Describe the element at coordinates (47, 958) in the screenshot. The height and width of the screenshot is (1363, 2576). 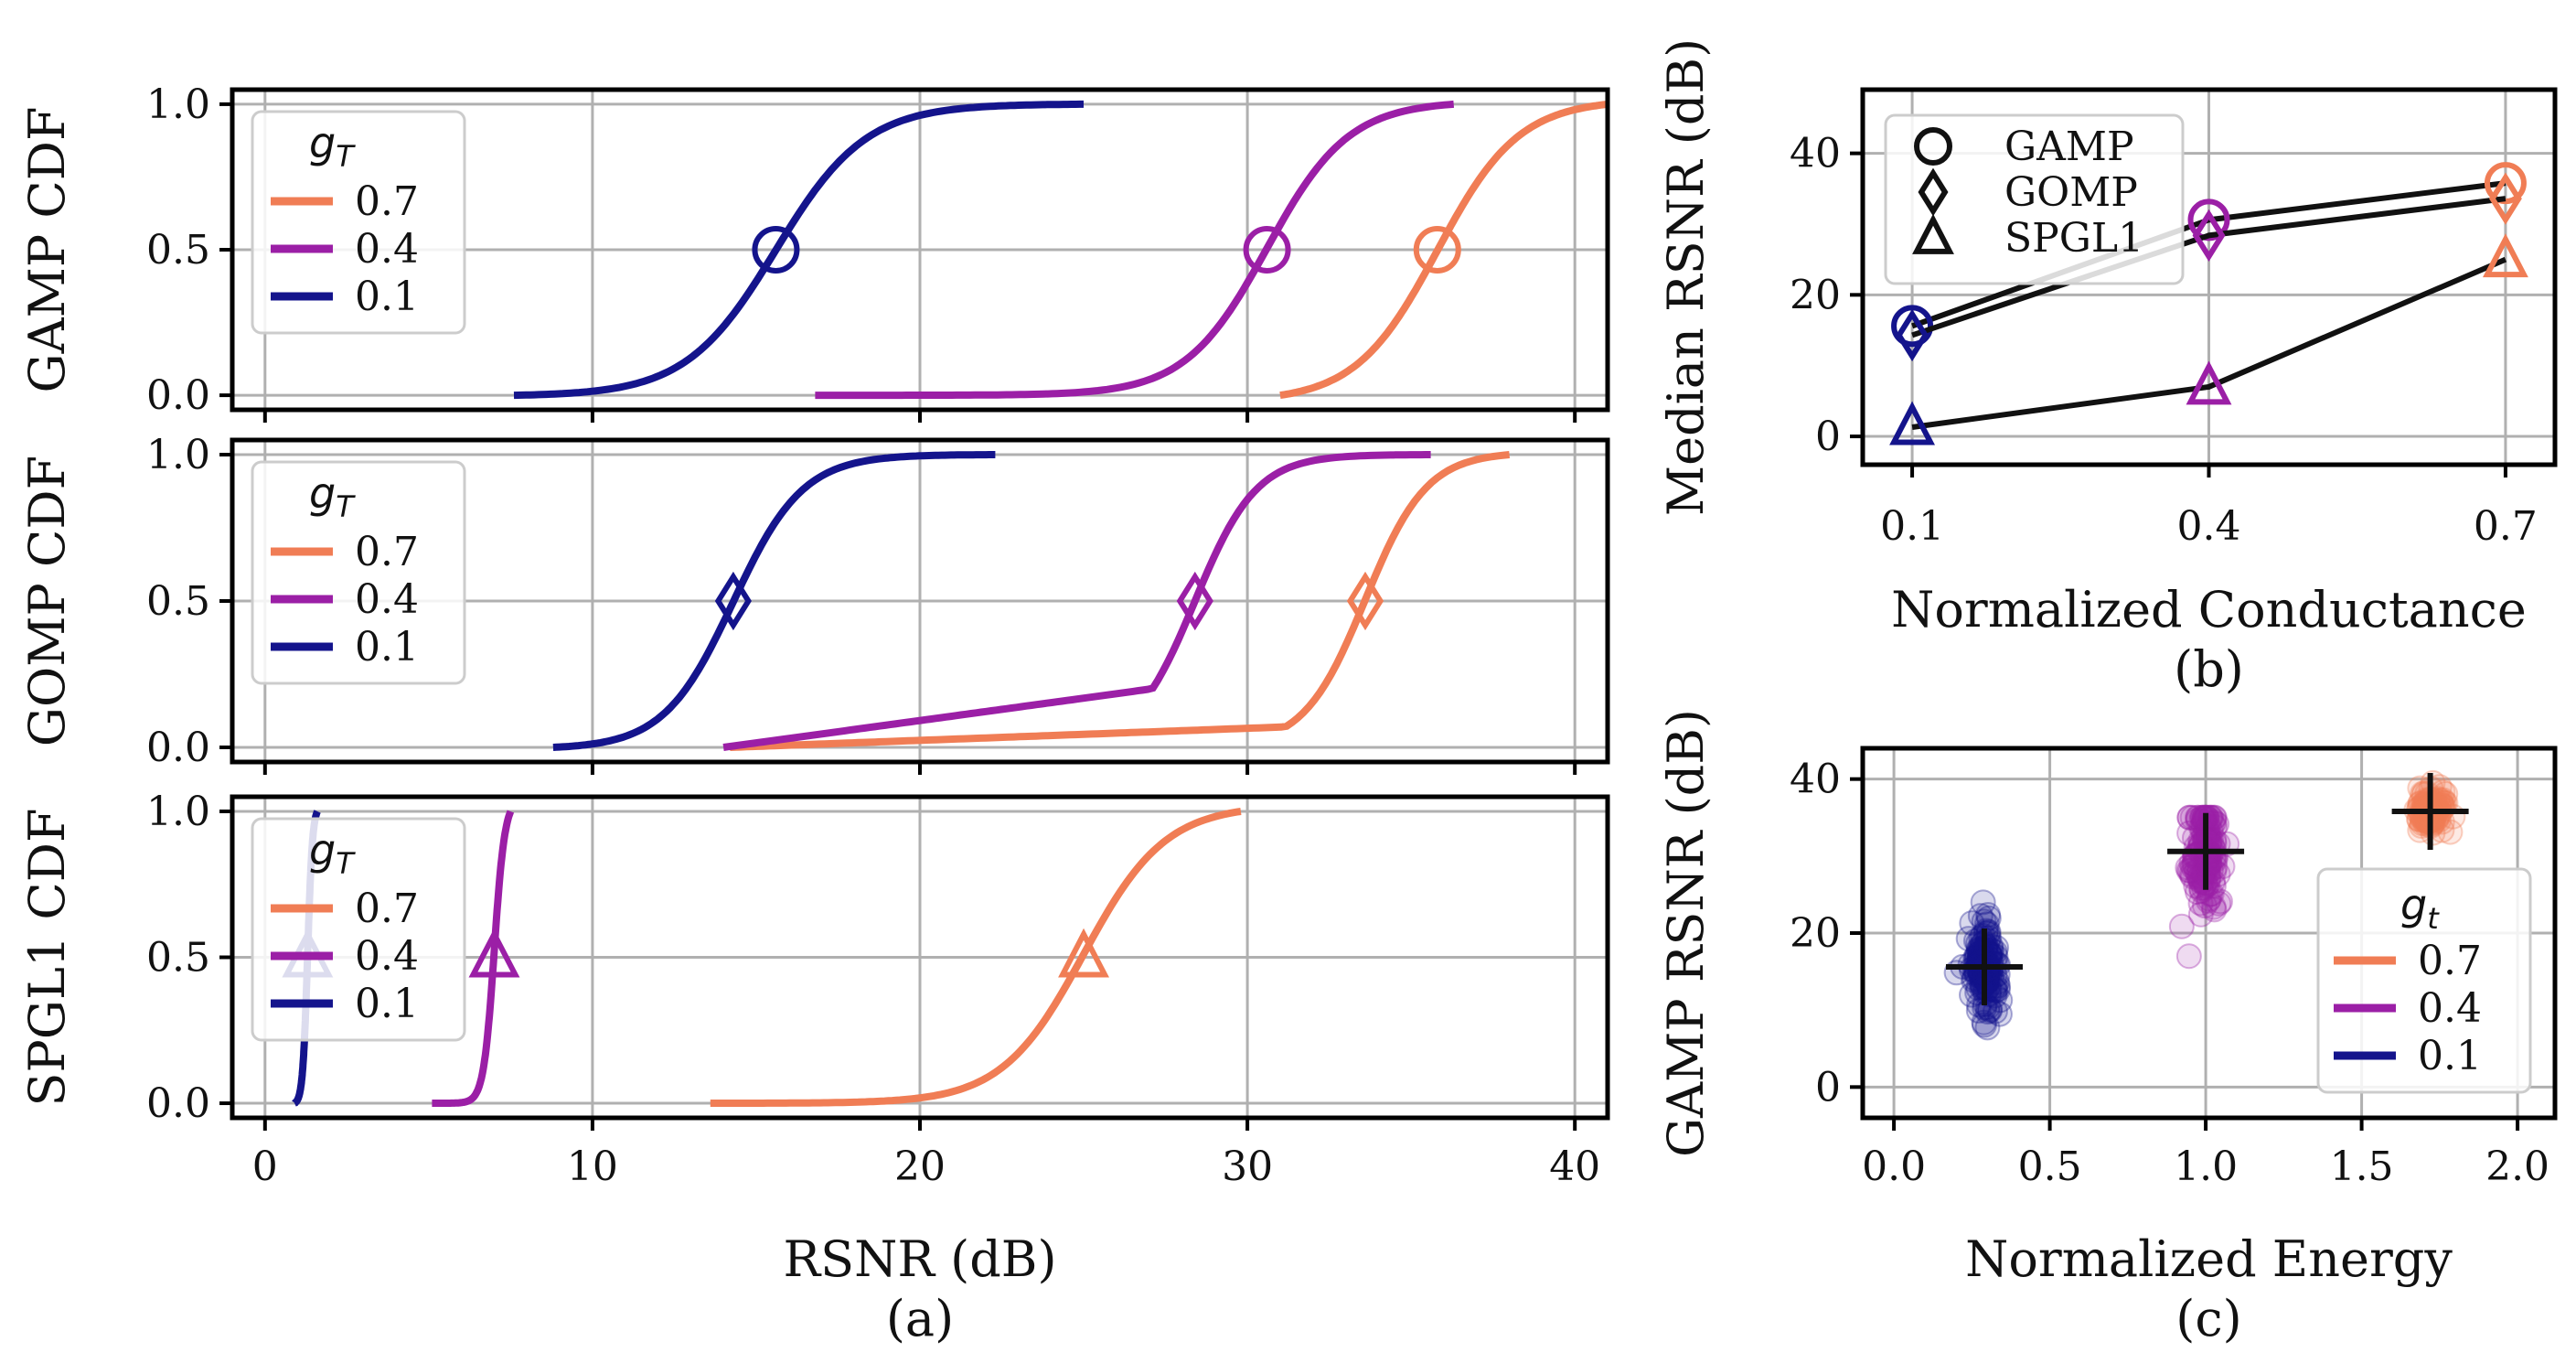
I see `y-axis-label: SPGL1 CDF` at that location.